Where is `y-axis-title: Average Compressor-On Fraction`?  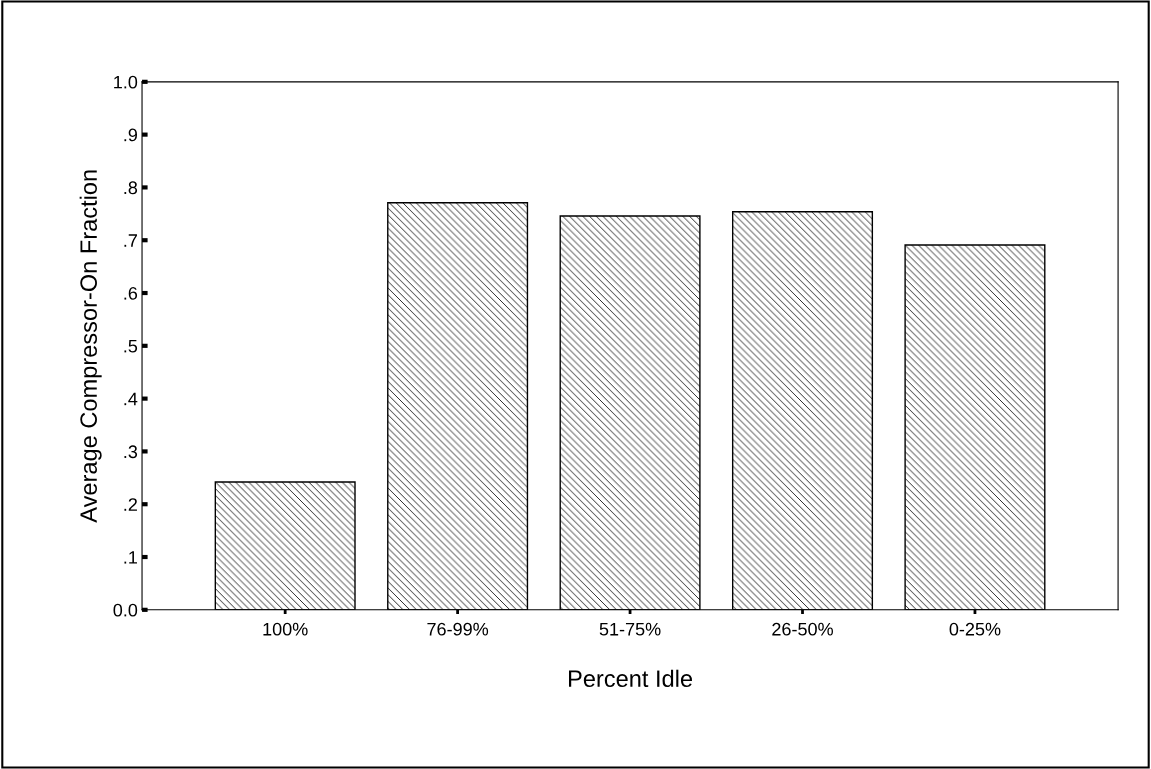
y-axis-title: Average Compressor-On Fraction is located at coordinates (90, 346).